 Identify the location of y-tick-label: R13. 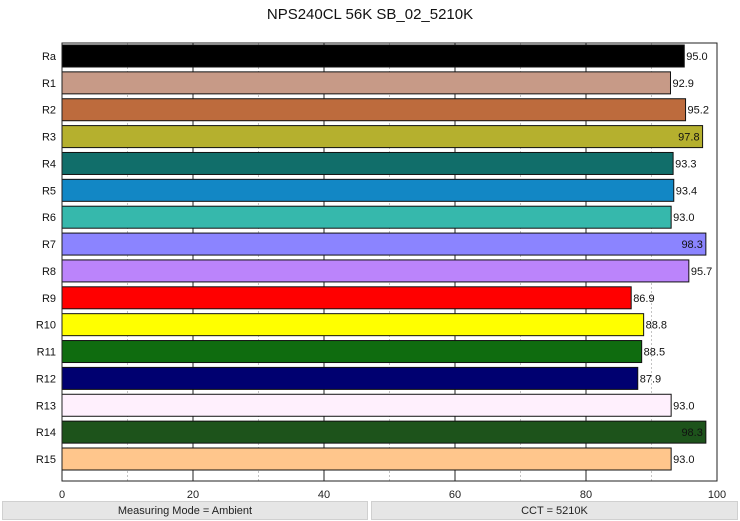
(46, 406).